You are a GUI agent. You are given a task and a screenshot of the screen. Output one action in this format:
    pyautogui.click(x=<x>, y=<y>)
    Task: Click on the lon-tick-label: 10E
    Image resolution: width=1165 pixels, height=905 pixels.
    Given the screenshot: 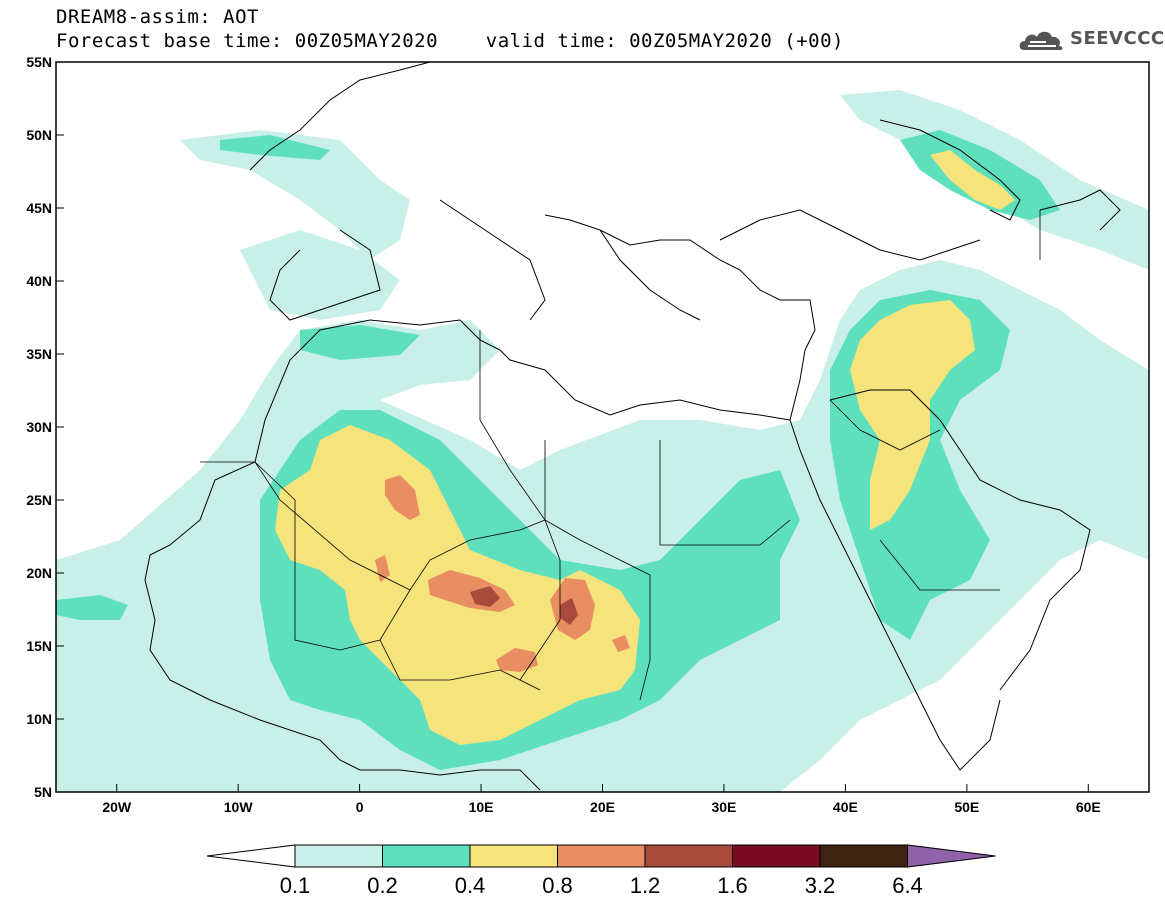 What is the action you would take?
    pyautogui.click(x=481, y=807)
    